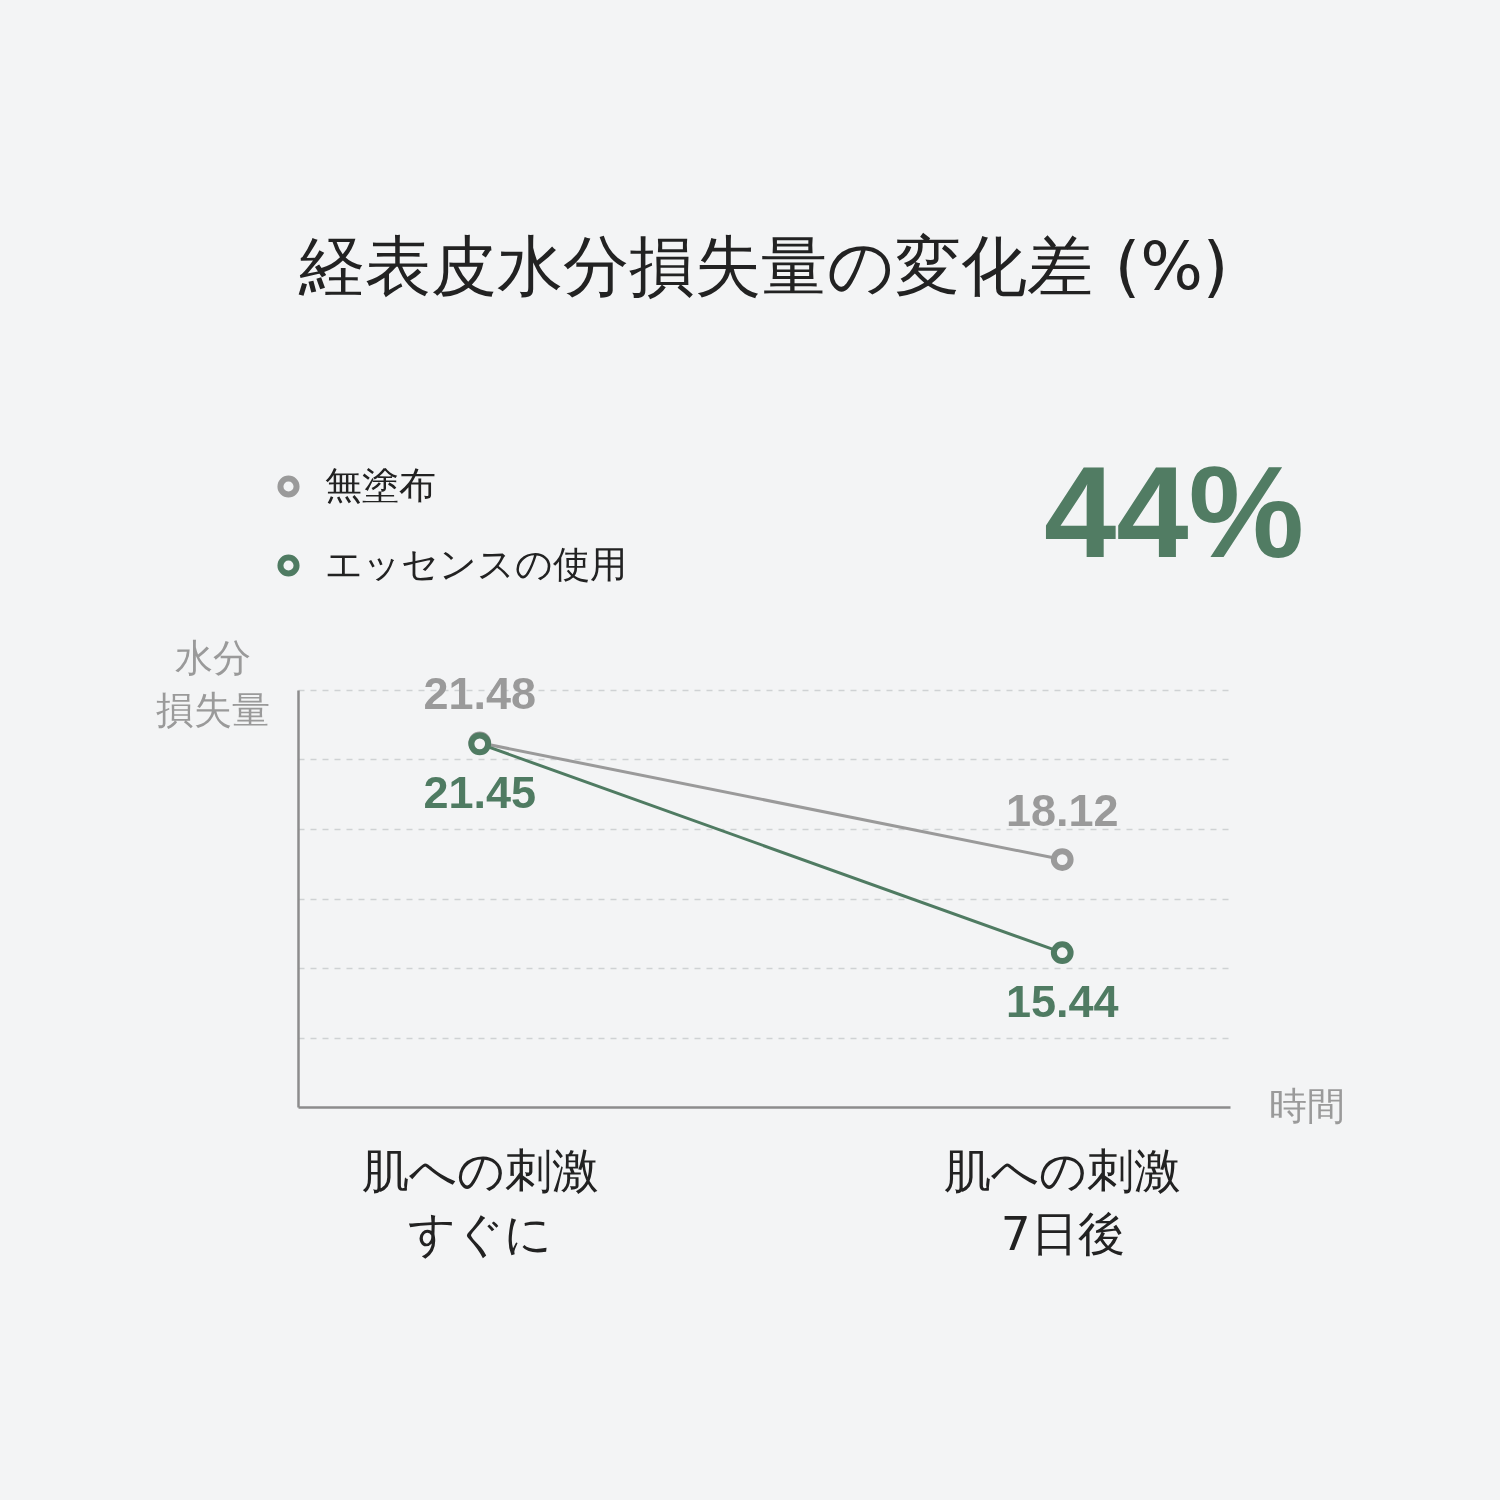  I want to click on y-axis-title: 水分損失量, so click(212, 683).